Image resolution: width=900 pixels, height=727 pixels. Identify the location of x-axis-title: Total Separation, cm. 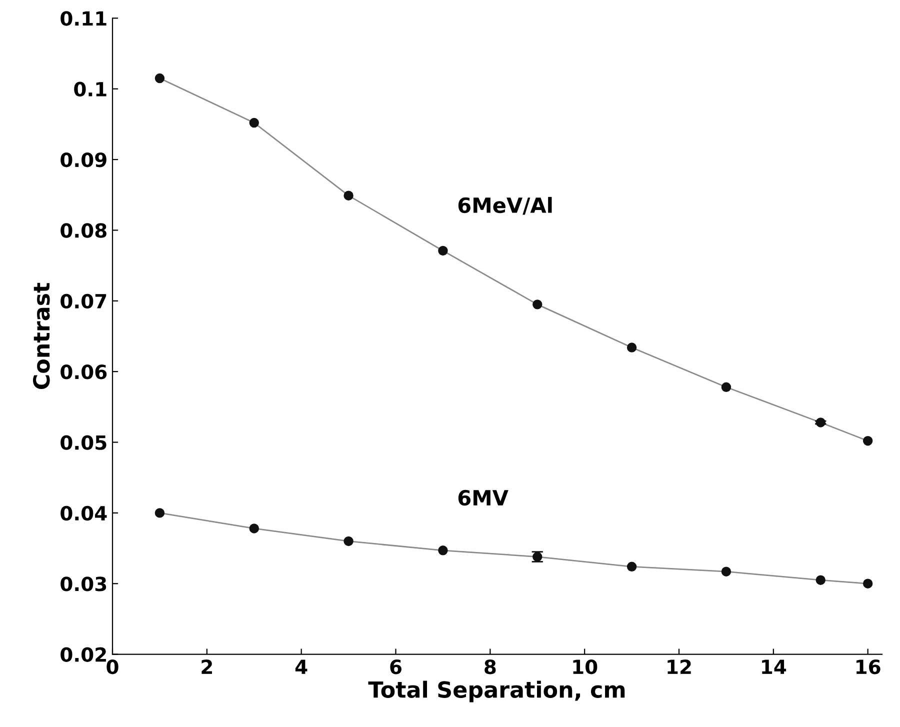
(496, 691).